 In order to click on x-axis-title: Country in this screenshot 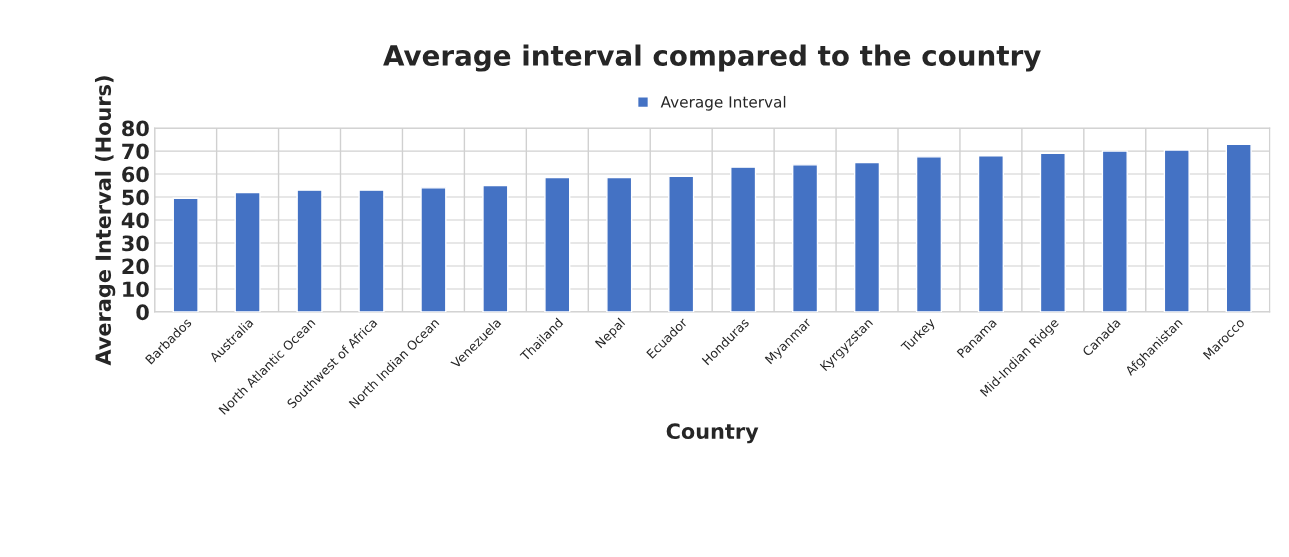, I will do `click(712, 433)`.